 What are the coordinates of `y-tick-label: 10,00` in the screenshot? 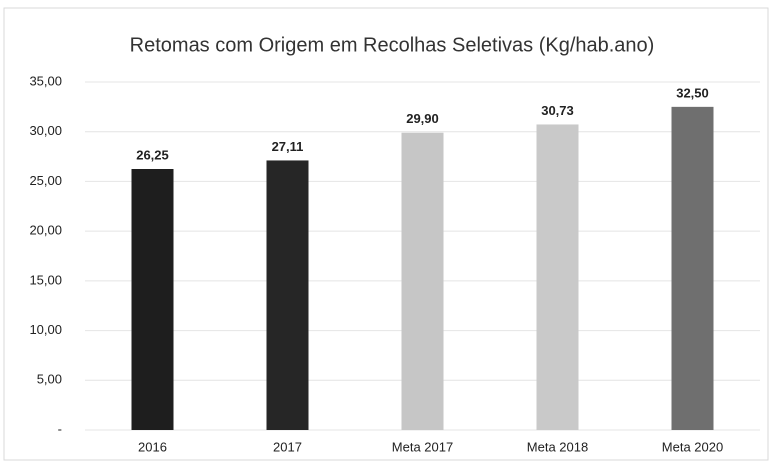 It's located at (45, 329).